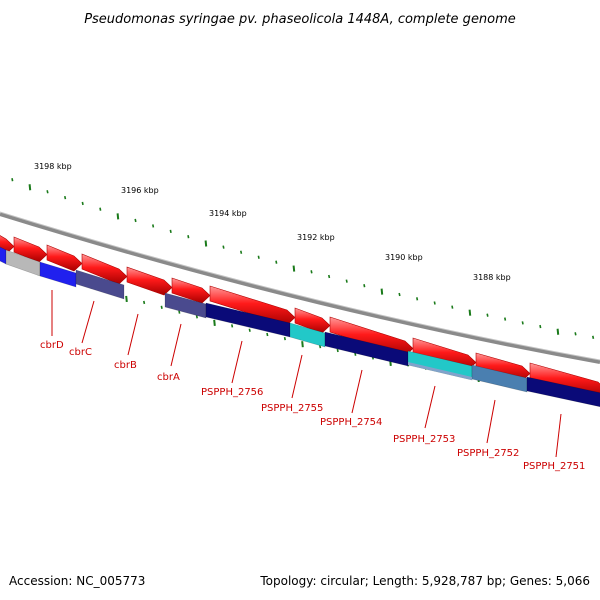 The width and height of the screenshot is (600, 600). Describe the element at coordinates (316, 237) in the screenshot. I see `tick-label-4: 3192 kbp` at that location.